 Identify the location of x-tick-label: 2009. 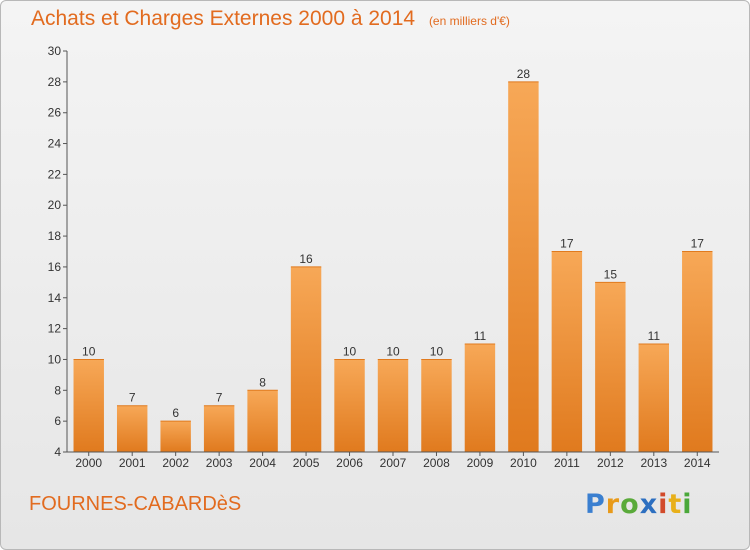
(480, 463).